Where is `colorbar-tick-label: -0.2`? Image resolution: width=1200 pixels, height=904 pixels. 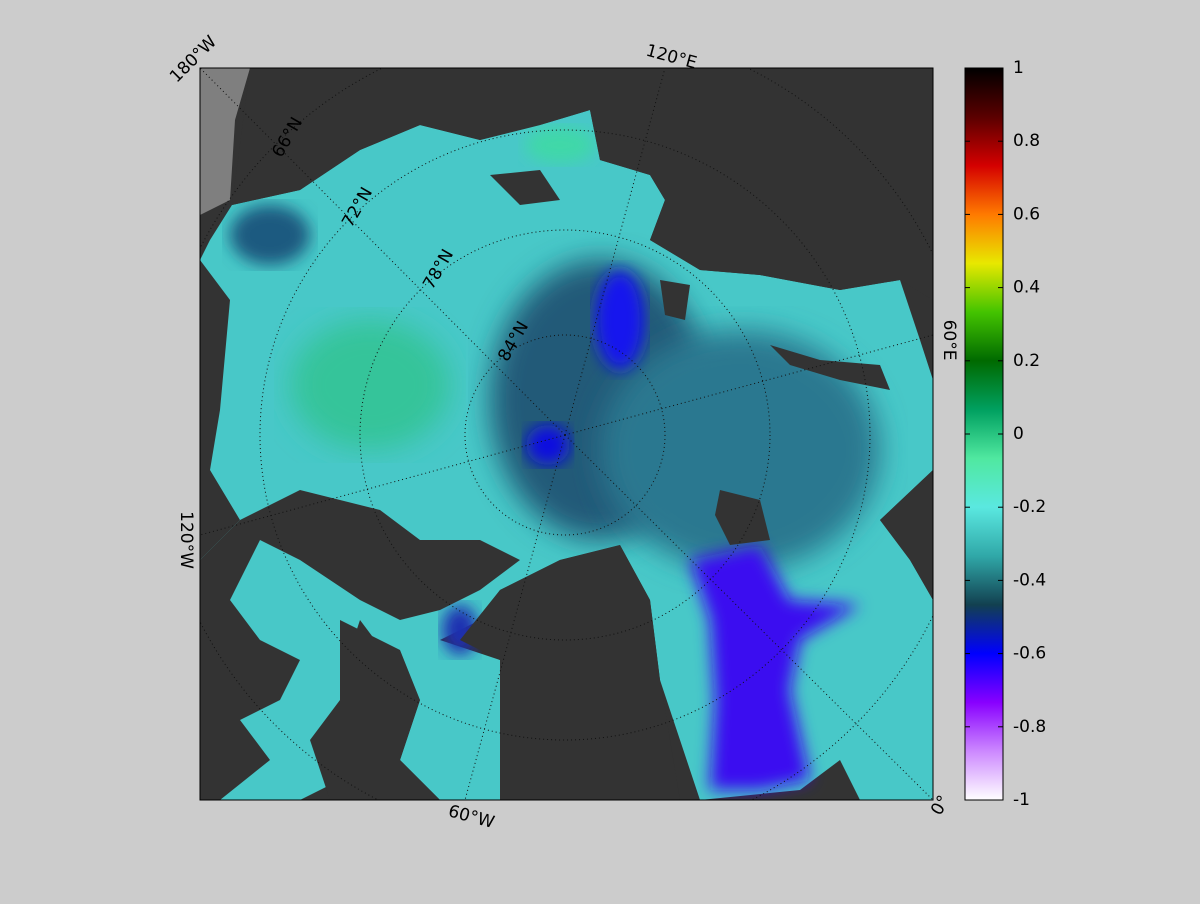
colorbar-tick-label: -0.2 is located at coordinates (1029, 507).